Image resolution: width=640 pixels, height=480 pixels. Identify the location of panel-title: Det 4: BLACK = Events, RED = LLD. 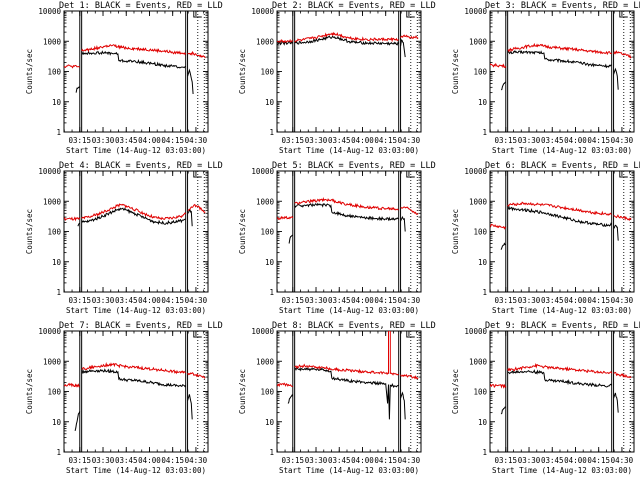
(141, 166).